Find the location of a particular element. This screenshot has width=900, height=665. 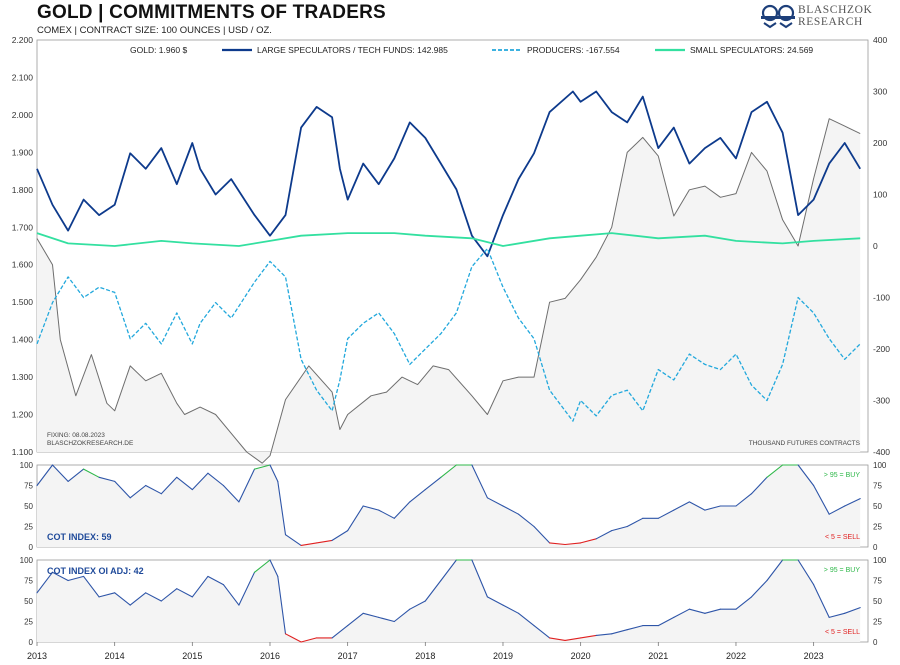

index-y-tick-right-label: 75 is located at coordinates (877, 486).